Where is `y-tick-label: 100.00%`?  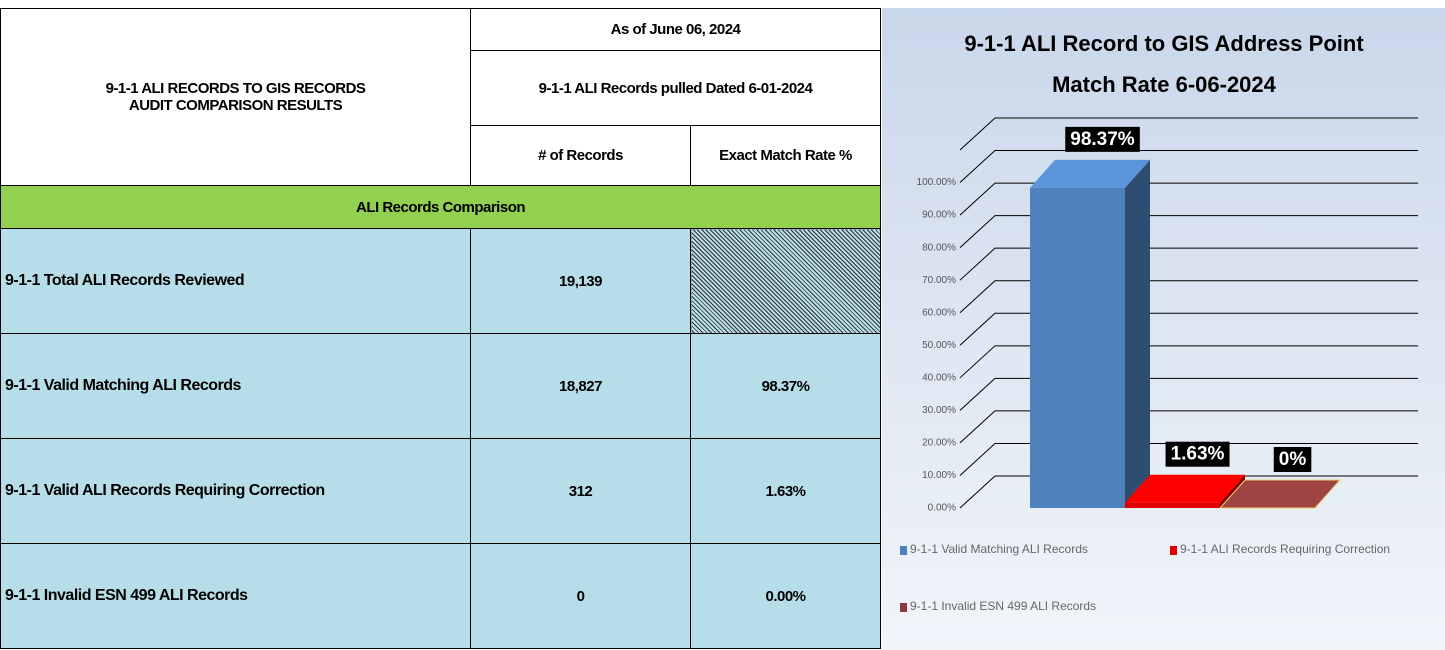 y-tick-label: 100.00% is located at coordinates (937, 182).